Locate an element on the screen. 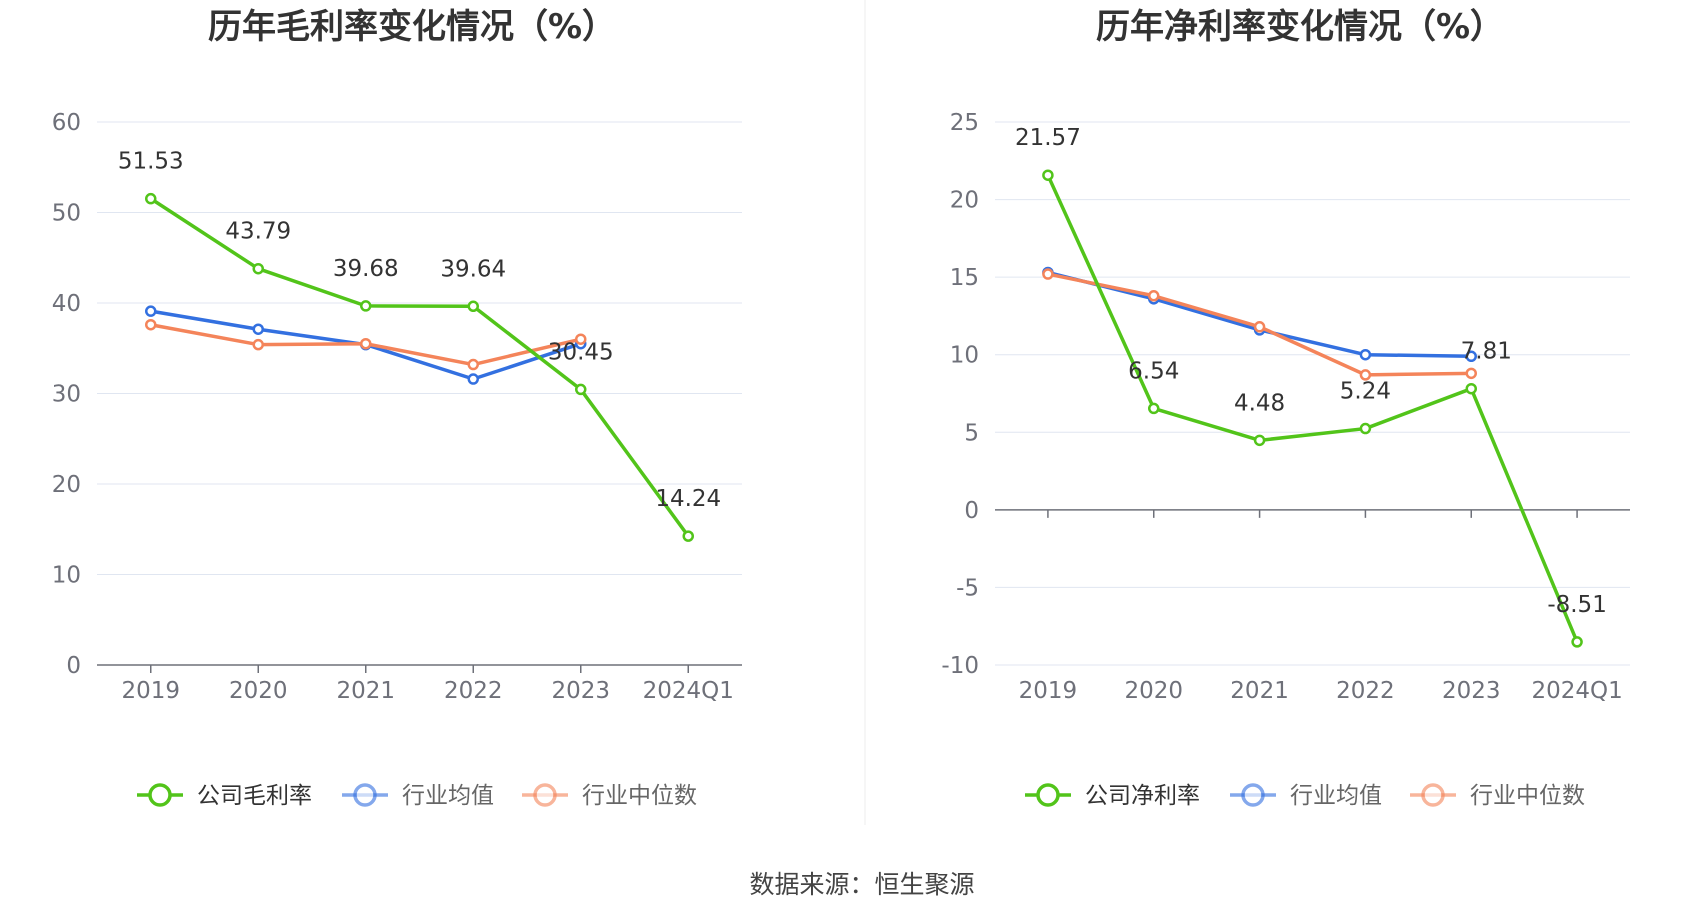  data-label: 7.81 is located at coordinates (1486, 352).